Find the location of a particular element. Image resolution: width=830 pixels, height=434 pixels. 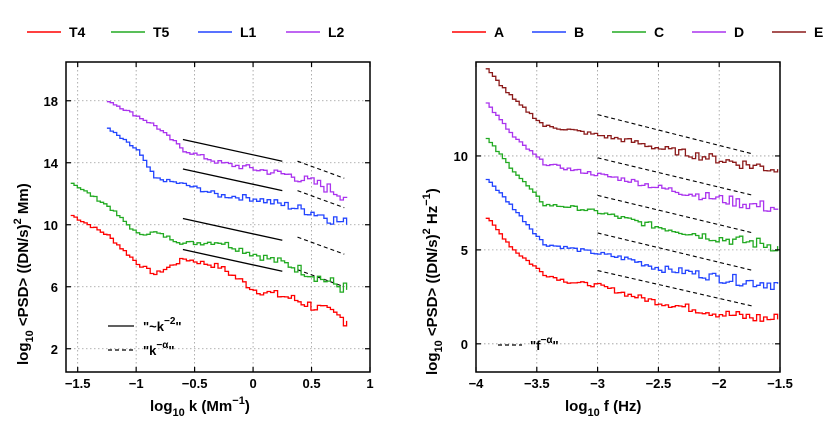

right-x-axis-label: log10 f (Hz) is located at coordinates (603, 408).